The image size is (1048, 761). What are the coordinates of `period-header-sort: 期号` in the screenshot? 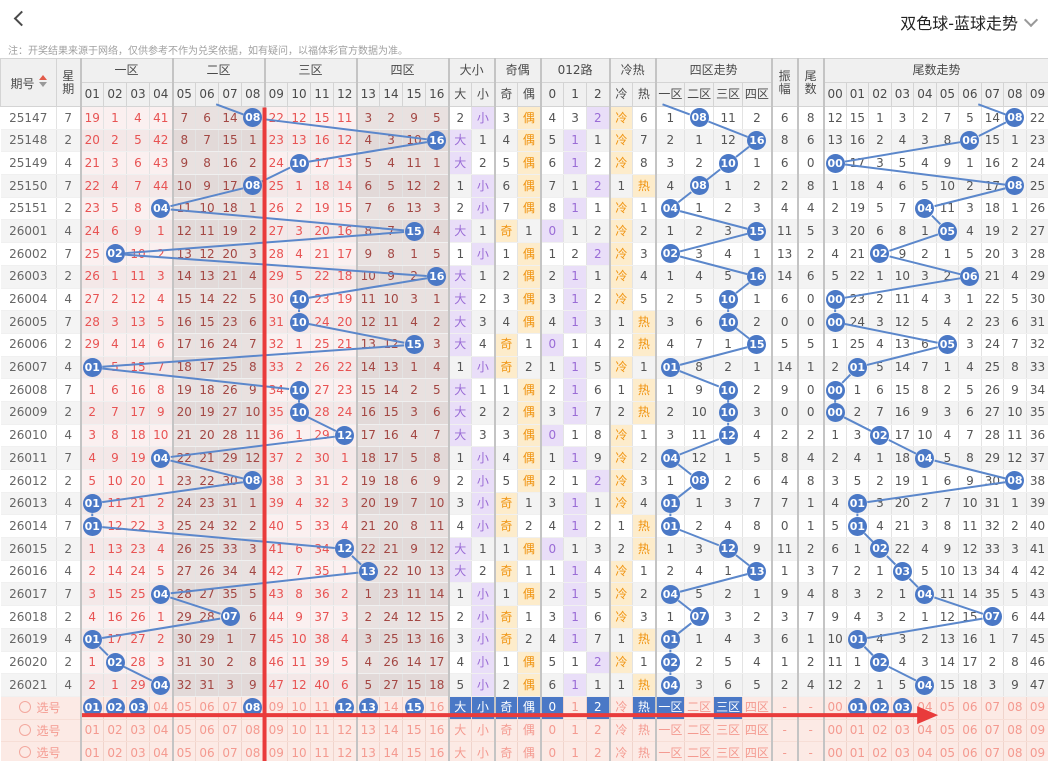 It's located at (28, 82).